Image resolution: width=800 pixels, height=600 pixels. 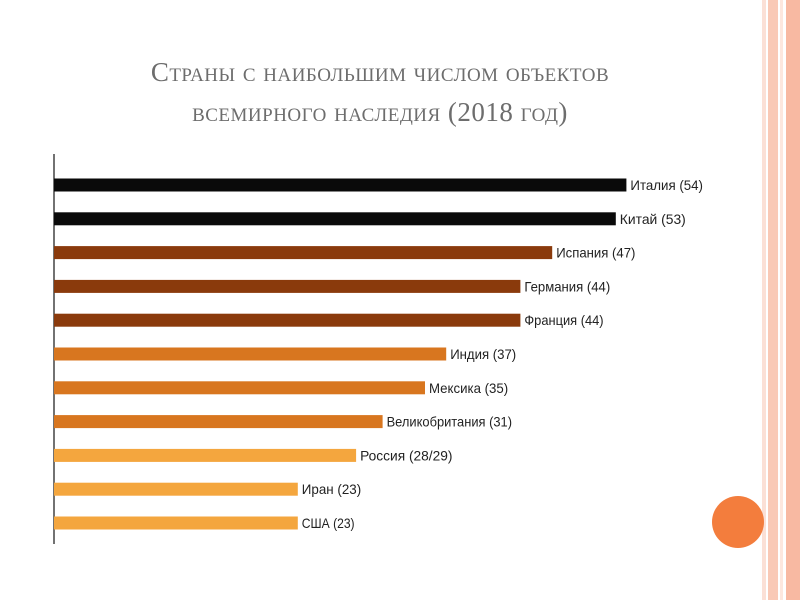 I want to click on bar-label-8: Великобритания (31), so click(x=449, y=422).